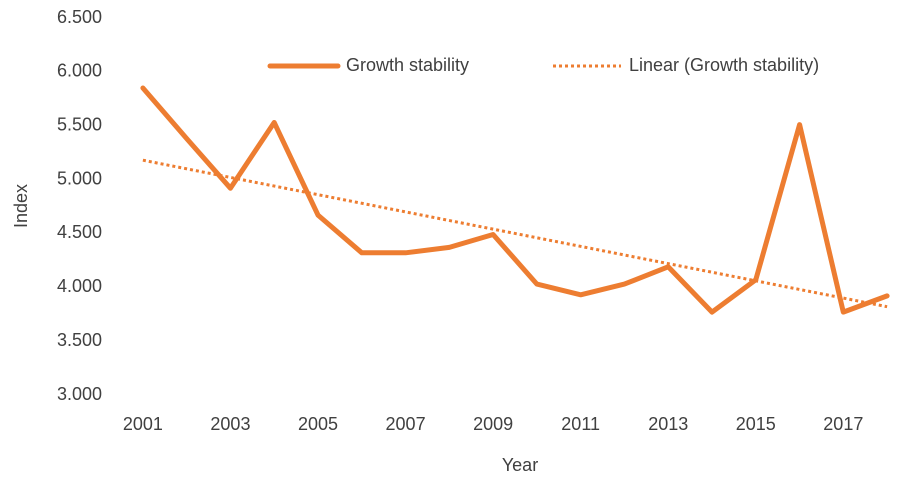 Image resolution: width=907 pixels, height=480 pixels. I want to click on legend-label: Growth stability, so click(407, 65).